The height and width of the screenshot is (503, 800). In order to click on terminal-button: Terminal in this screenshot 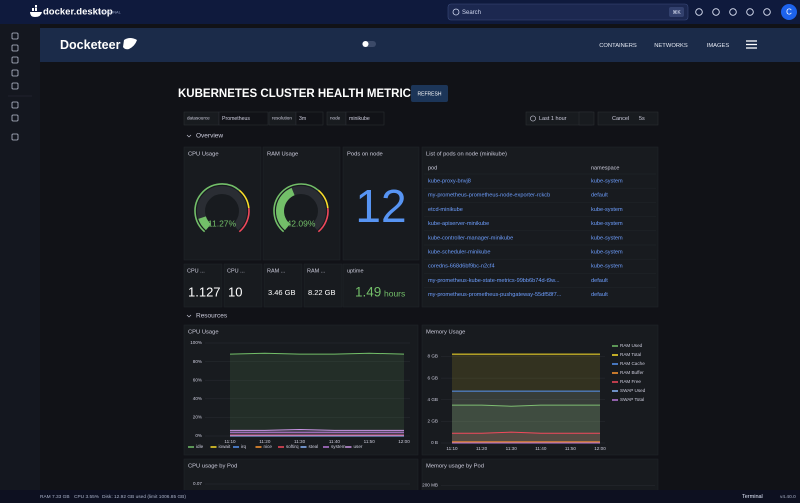, I will do `click(752, 497)`.